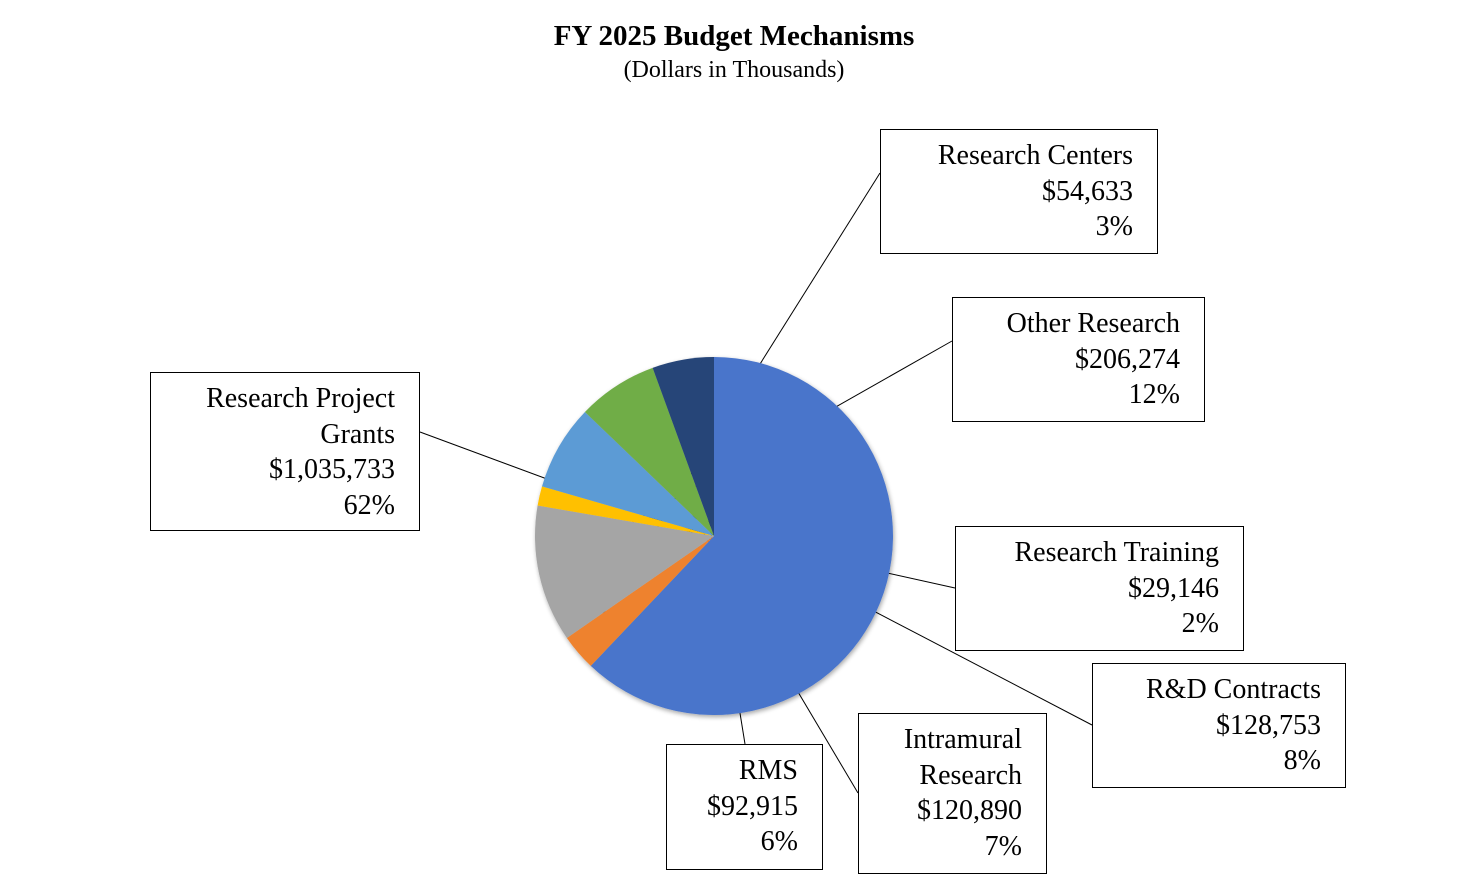 The width and height of the screenshot is (1468, 896). Describe the element at coordinates (300, 398) in the screenshot. I see `slice-category-label: Research Project` at that location.